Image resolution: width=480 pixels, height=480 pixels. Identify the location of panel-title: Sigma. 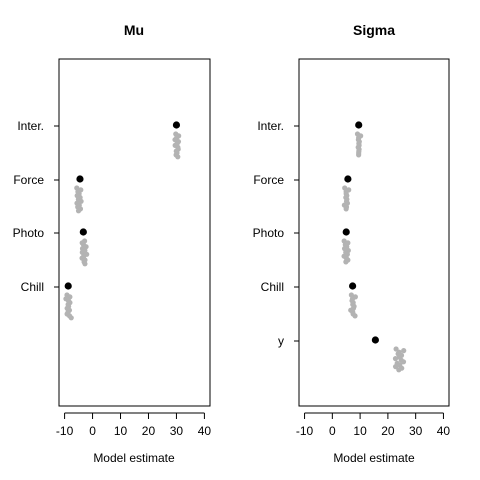
(374, 30).